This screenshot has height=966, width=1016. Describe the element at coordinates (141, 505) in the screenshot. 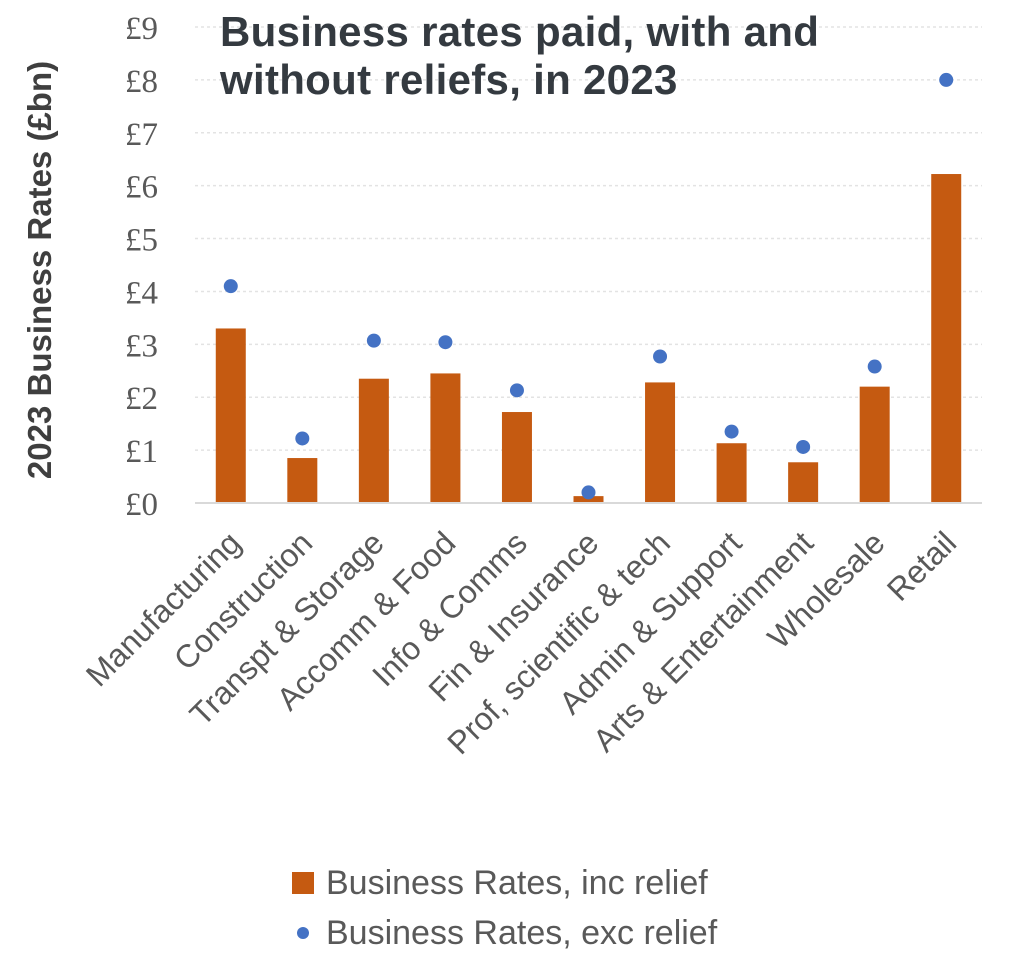

I see `y-tick-label: £0` at that location.